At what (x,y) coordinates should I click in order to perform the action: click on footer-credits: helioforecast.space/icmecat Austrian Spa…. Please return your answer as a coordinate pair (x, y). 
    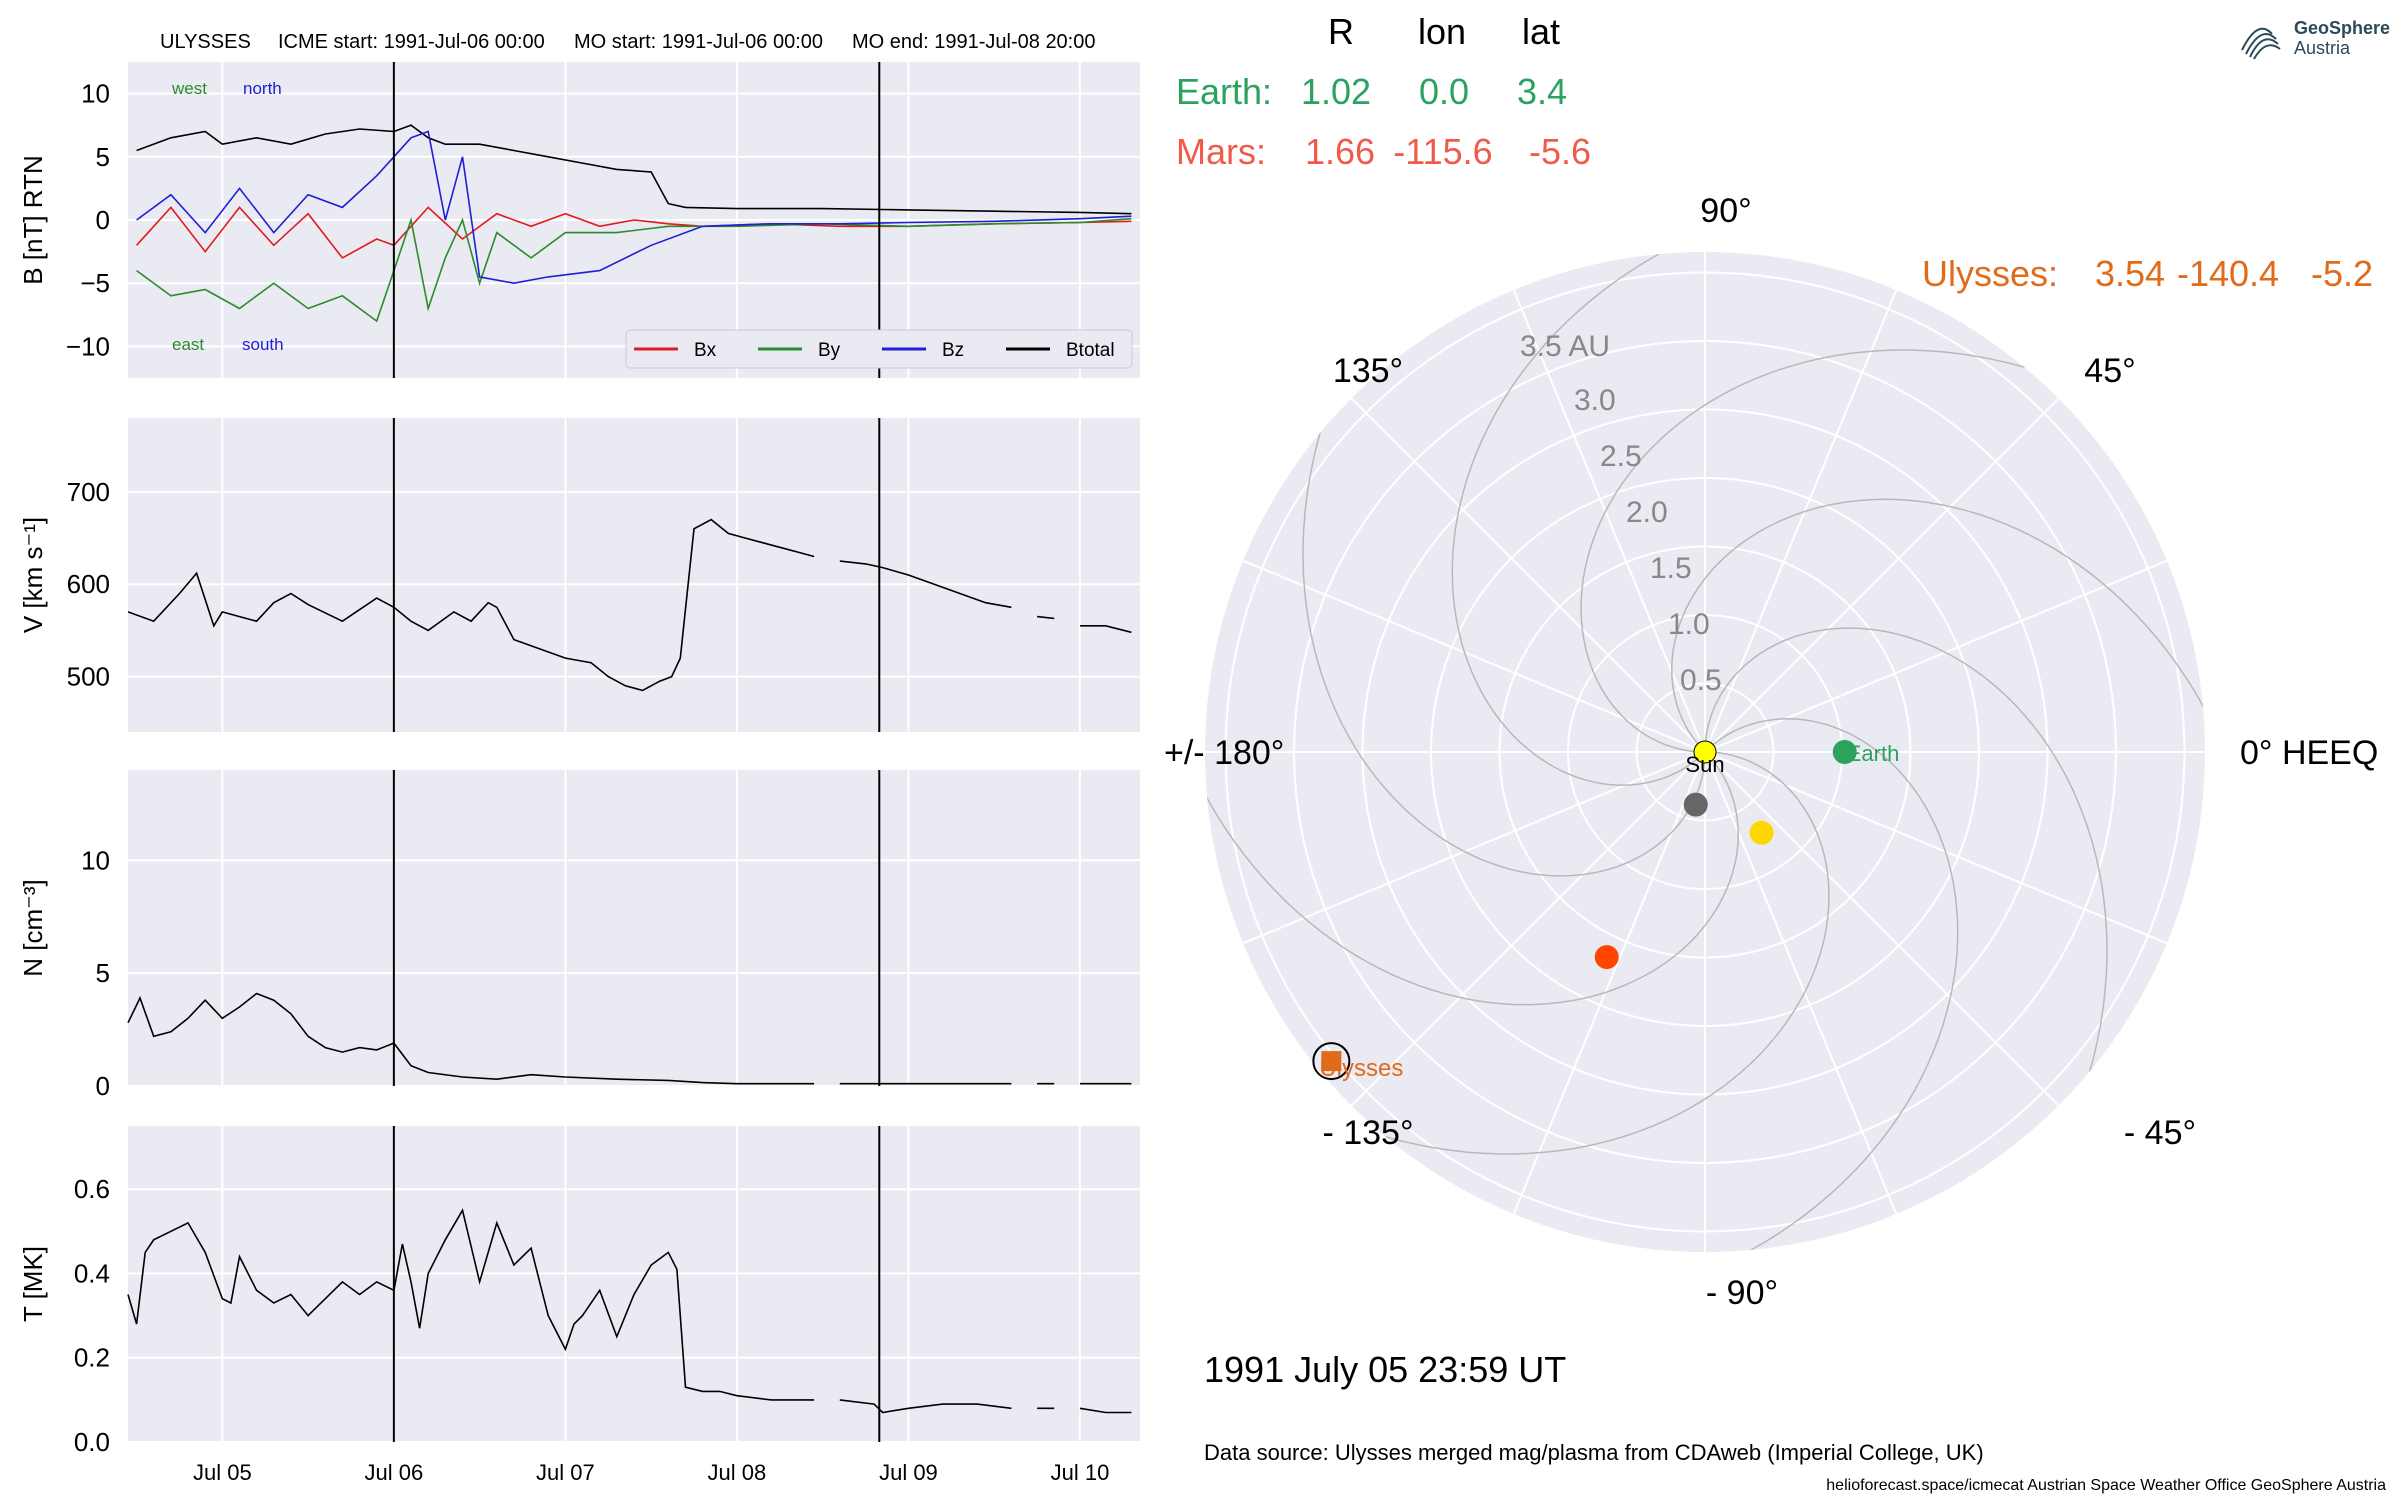
    Looking at the image, I should click on (2106, 1485).